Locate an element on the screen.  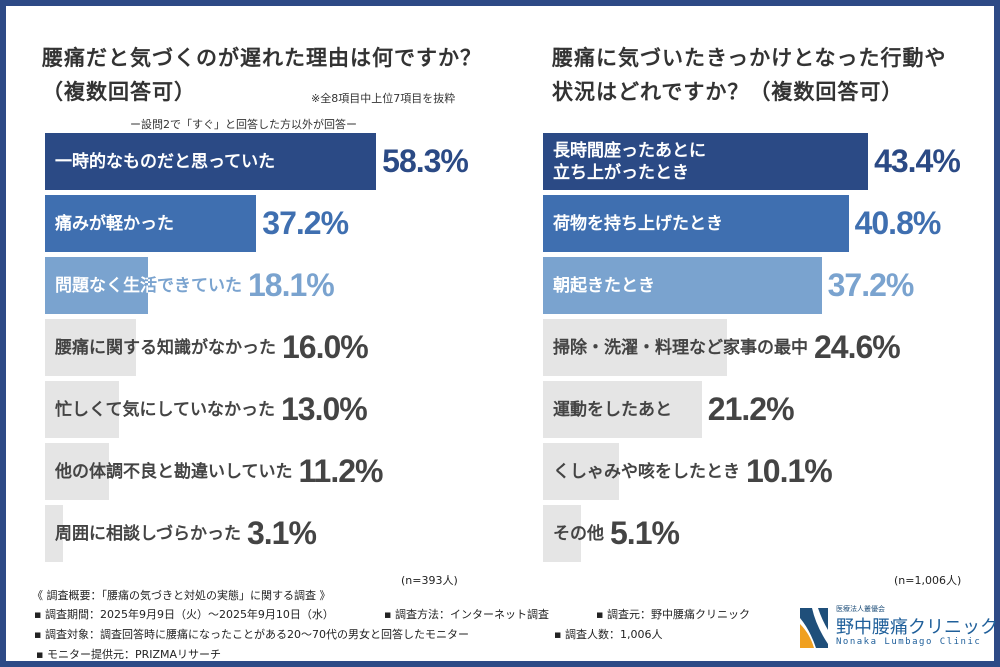
footer-heading: 《 調査概要：「腰痛の気づきと対処の実態」に関する調査 》 is located at coordinates (181, 595).